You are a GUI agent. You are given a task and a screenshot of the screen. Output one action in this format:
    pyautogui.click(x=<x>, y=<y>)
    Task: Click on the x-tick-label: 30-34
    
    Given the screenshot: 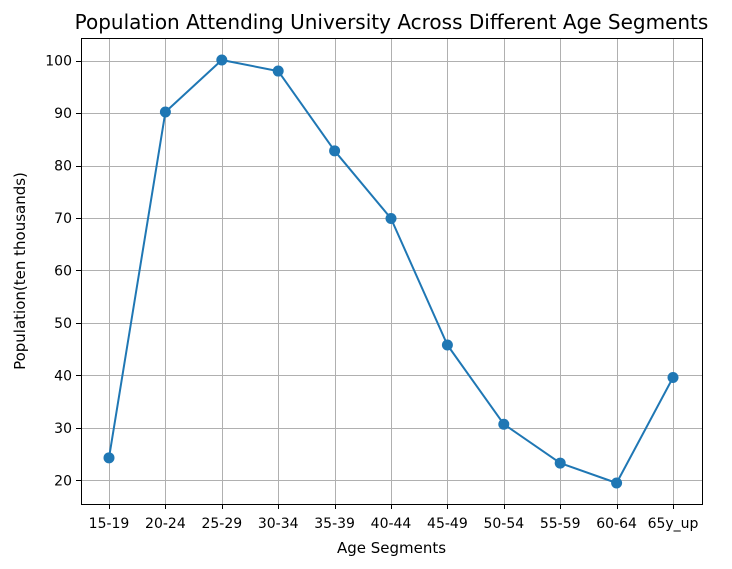 What is the action you would take?
    pyautogui.click(x=278, y=524)
    